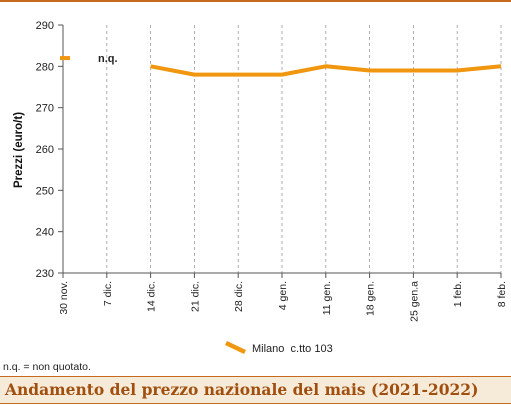 This screenshot has height=406, width=511. What do you see at coordinates (108, 293) in the screenshot?
I see `x-tick-label: 7 dic.` at bounding box center [108, 293].